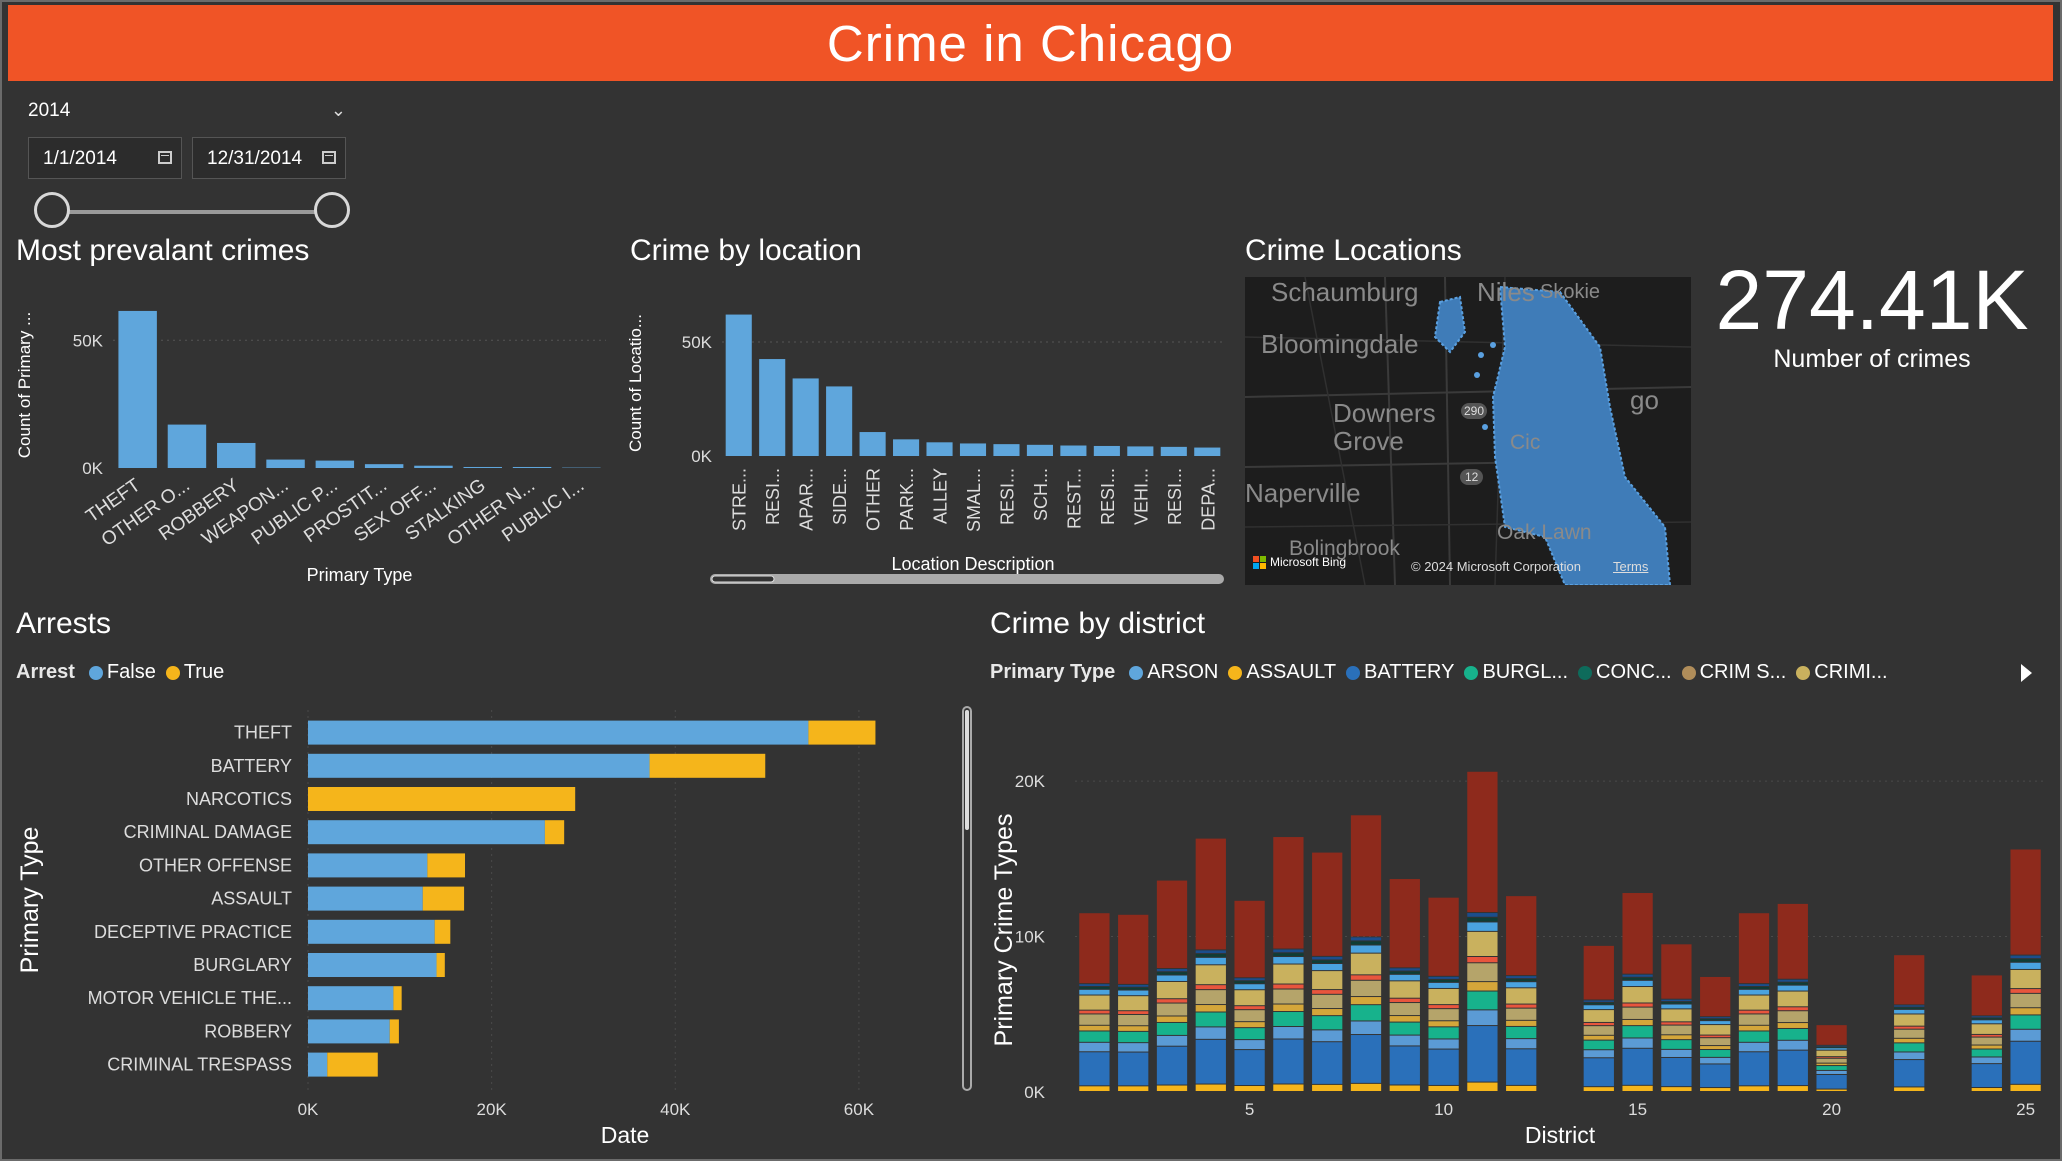 This screenshot has height=1161, width=2062. Describe the element at coordinates (1344, 548) in the screenshot. I see `map-place: Bolingbrook` at that location.